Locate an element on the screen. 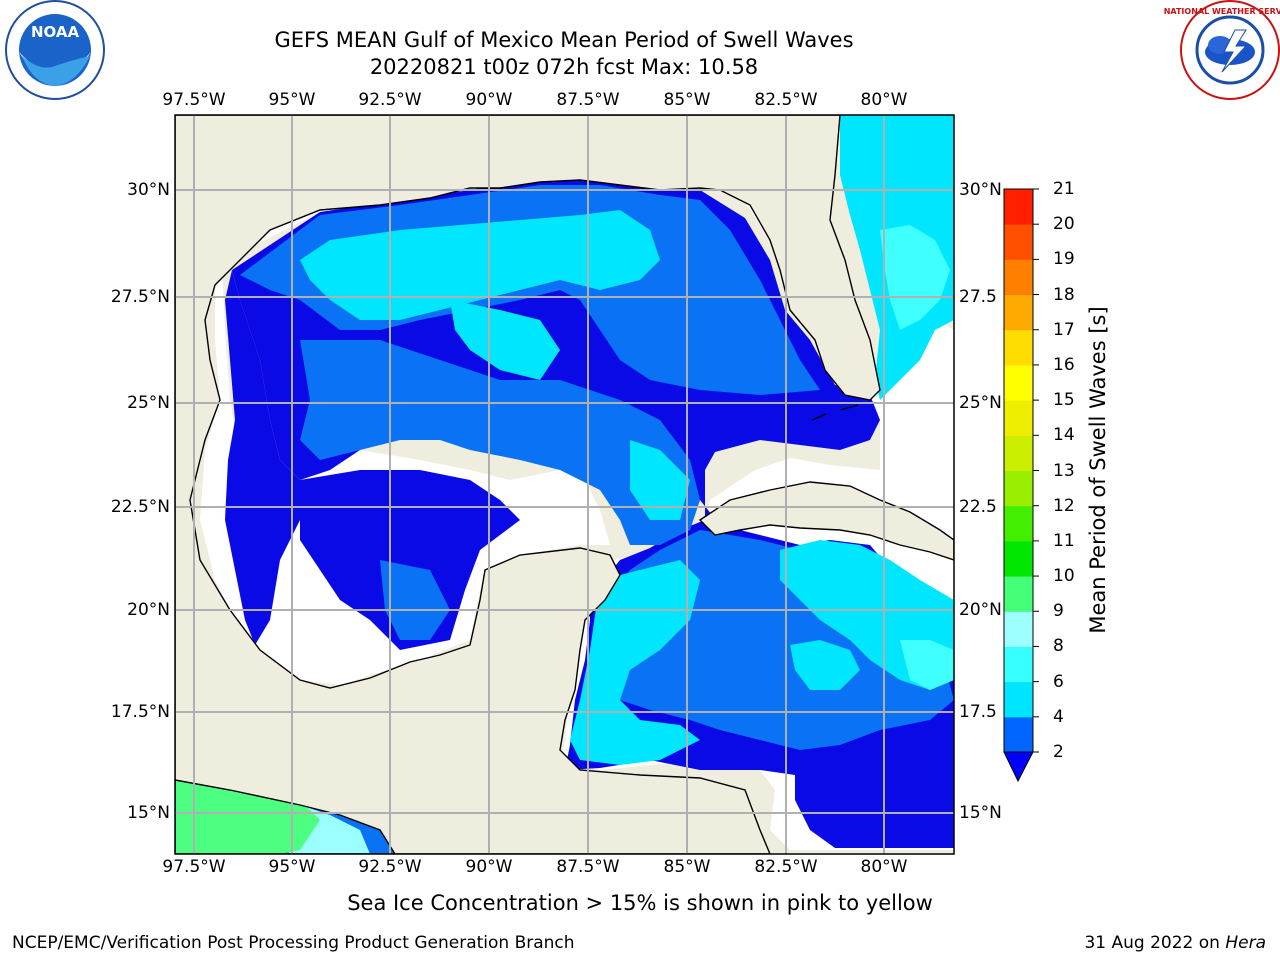  footer-host: Hera is located at coordinates (1245, 943).